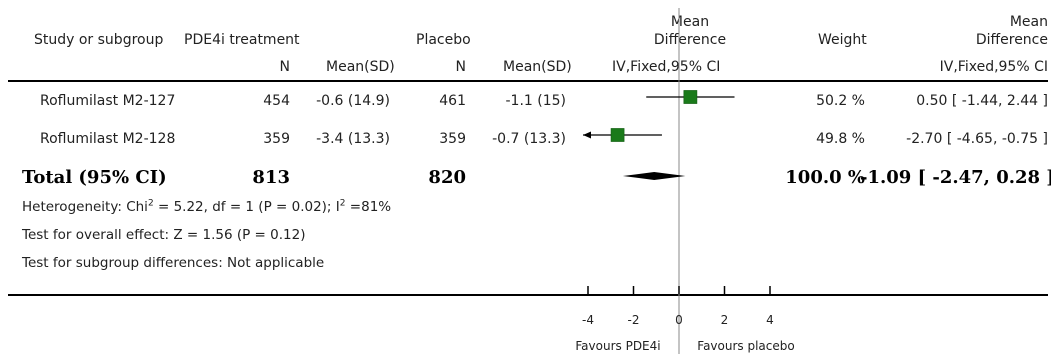 This screenshot has height=354, width=1051. Describe the element at coordinates (535, 101) in the screenshot. I see `study-meansd2: -1.1 (15)` at that location.